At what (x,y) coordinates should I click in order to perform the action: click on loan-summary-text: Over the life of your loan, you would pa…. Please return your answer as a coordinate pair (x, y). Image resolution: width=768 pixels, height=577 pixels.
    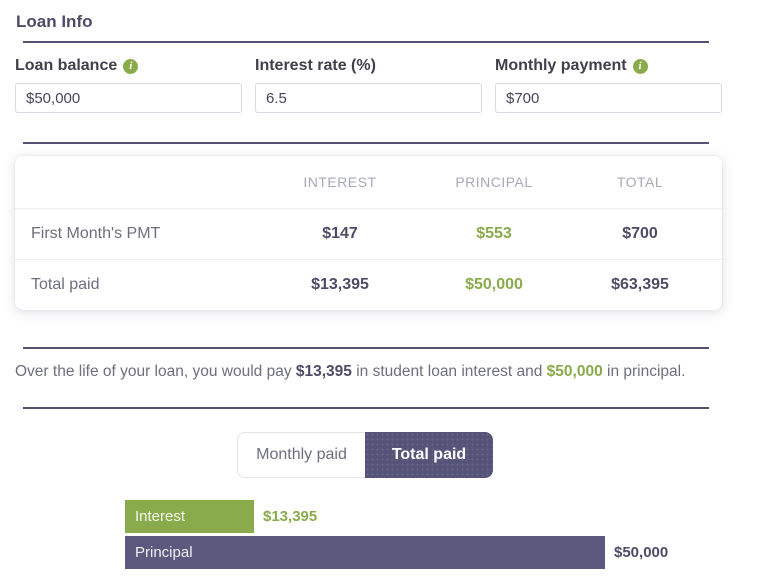
    Looking at the image, I should click on (368, 372).